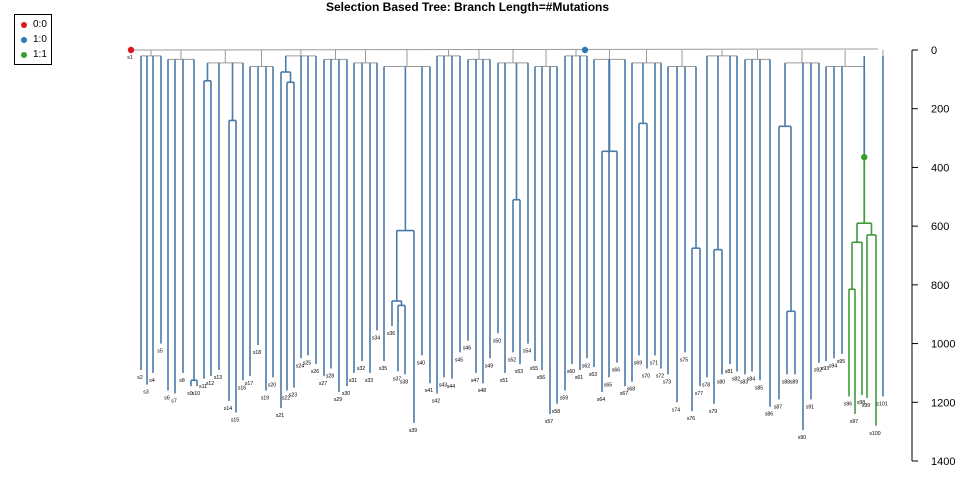 This screenshot has width=960, height=480. Describe the element at coordinates (751, 379) in the screenshot. I see `tip-label: s84` at that location.